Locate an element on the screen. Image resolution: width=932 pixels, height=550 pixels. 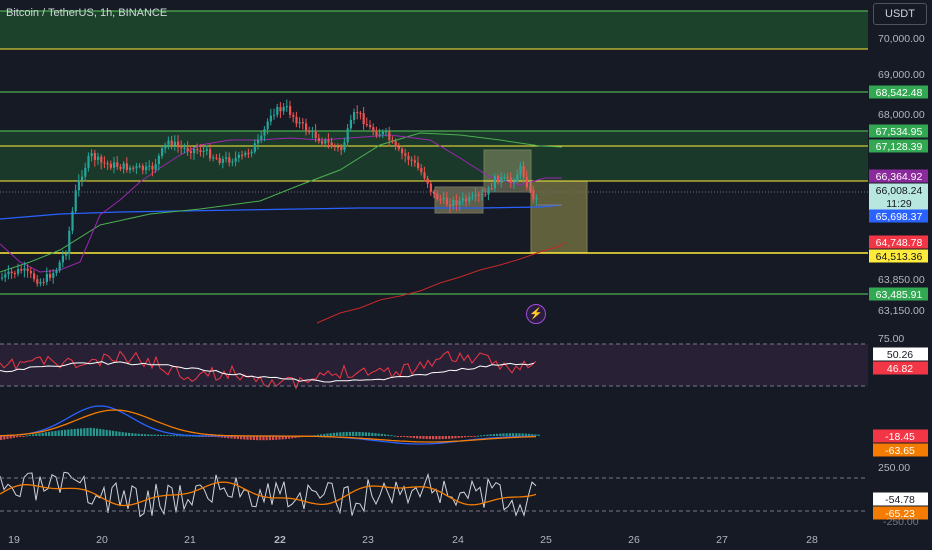
indicator-tag-label: -63.65 is located at coordinates (900, 451).